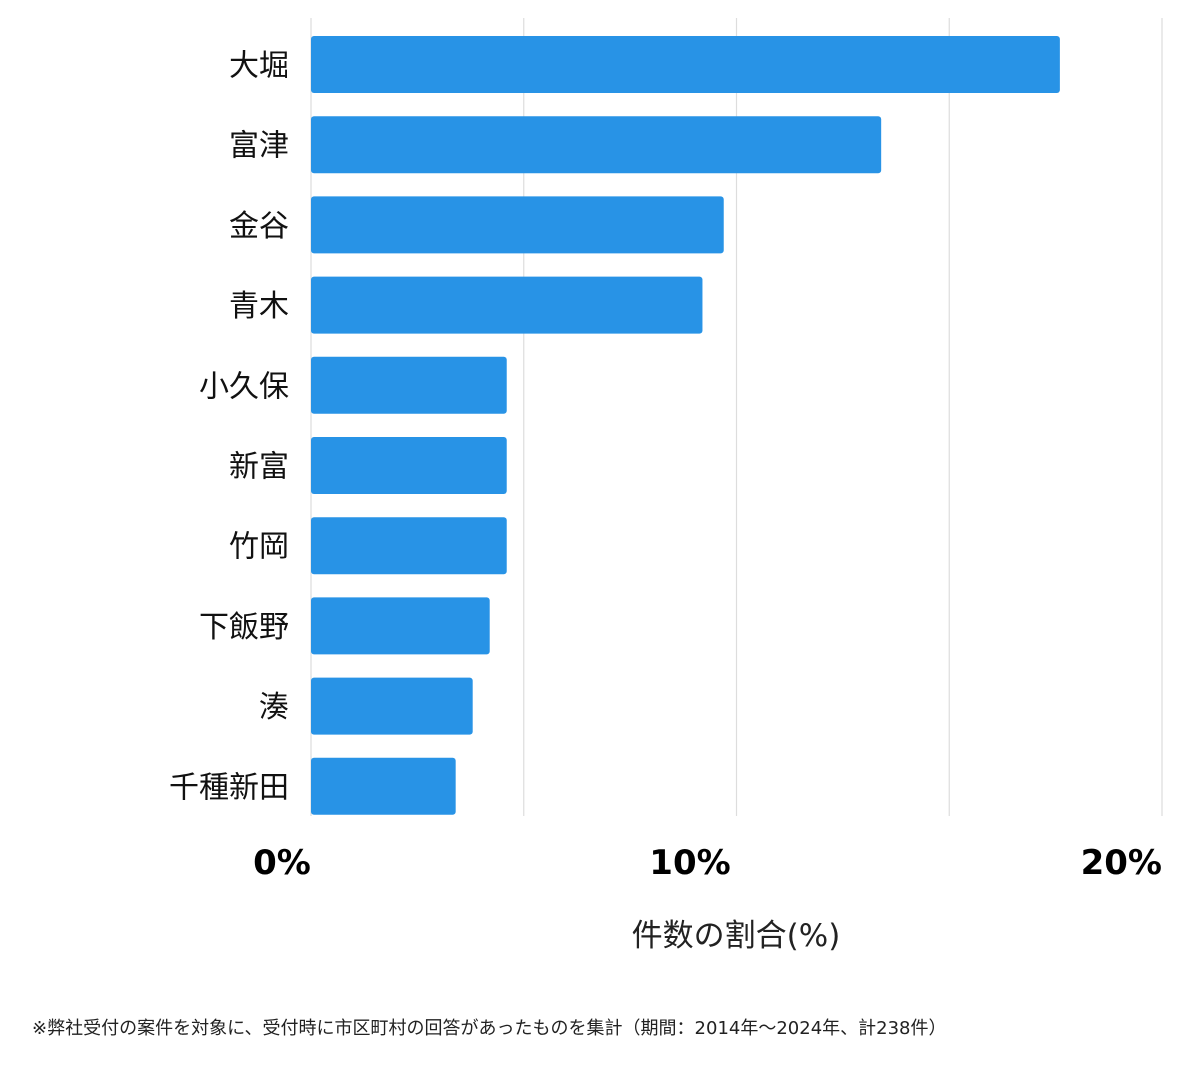  Describe the element at coordinates (736, 936) in the screenshot. I see `x-axis-title: 件数の割合(%)` at that location.